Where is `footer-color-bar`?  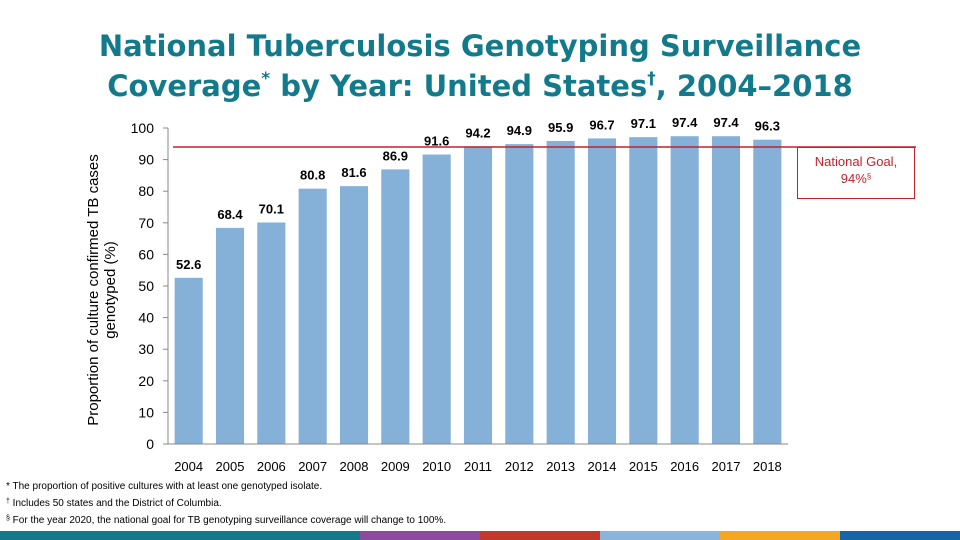
footer-color-bar is located at coordinates (480, 535).